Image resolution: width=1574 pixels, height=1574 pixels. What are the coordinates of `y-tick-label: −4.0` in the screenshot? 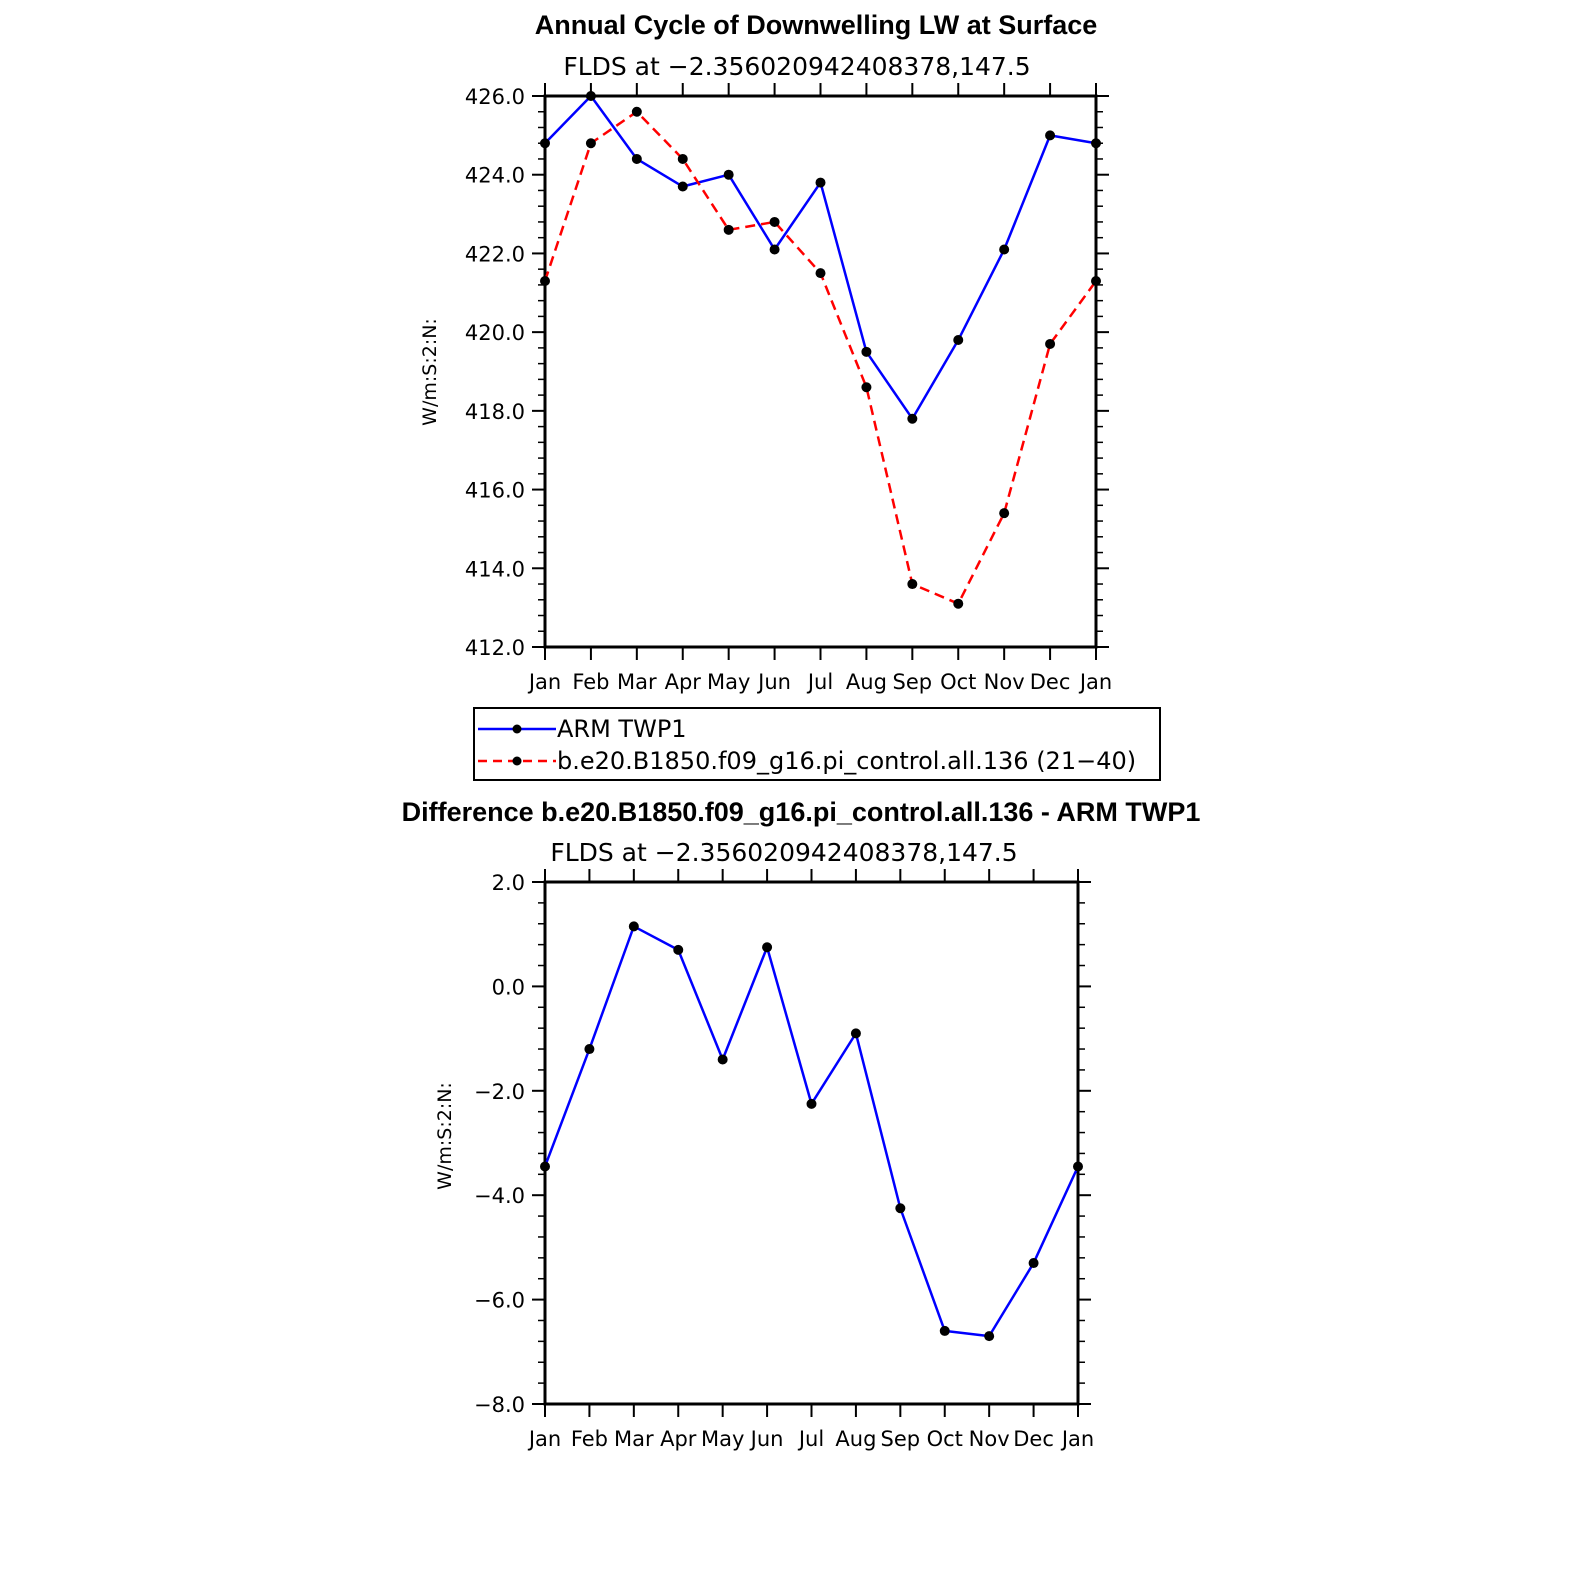 It's located at (499, 1196).